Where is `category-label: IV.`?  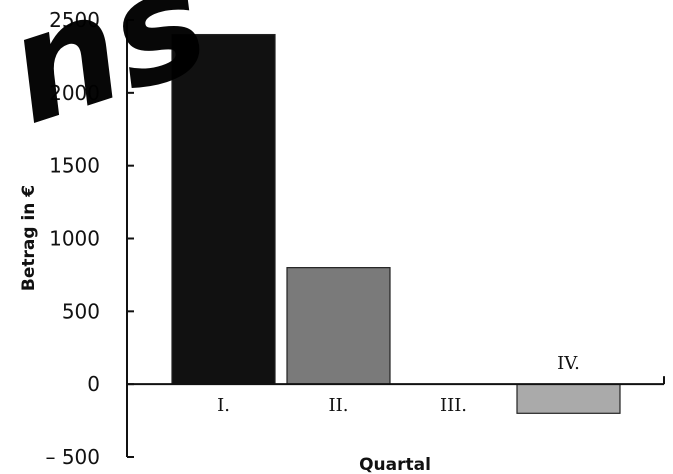 category-label: IV. is located at coordinates (568, 363).